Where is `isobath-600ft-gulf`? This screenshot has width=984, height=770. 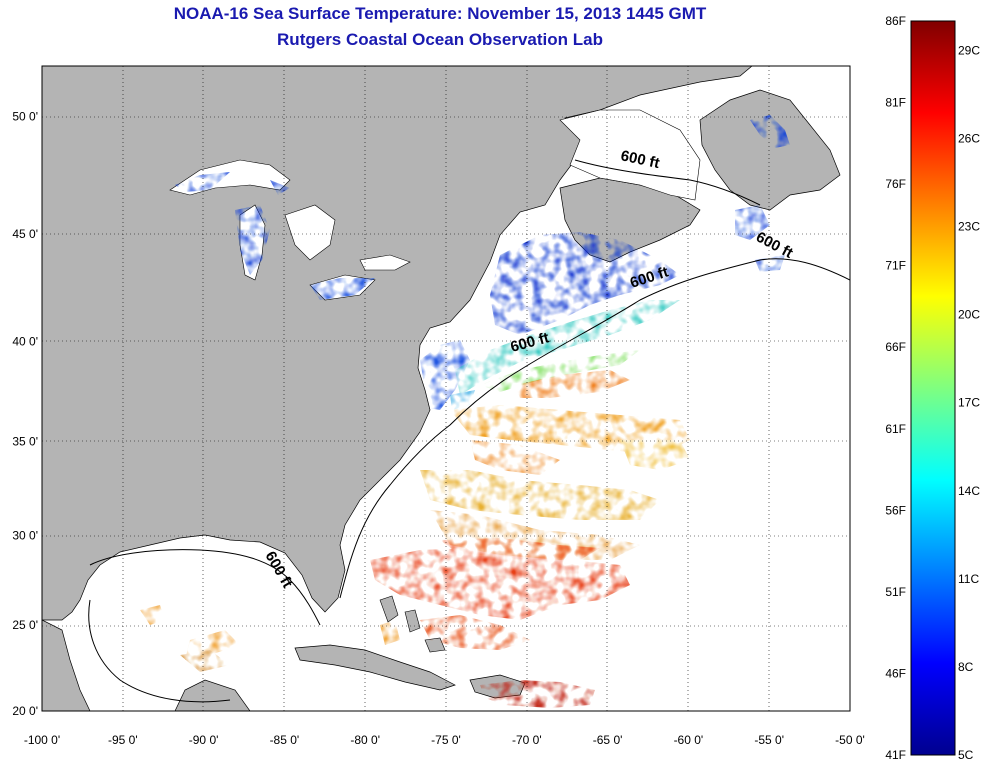 isobath-600ft-gulf is located at coordinates (159, 651).